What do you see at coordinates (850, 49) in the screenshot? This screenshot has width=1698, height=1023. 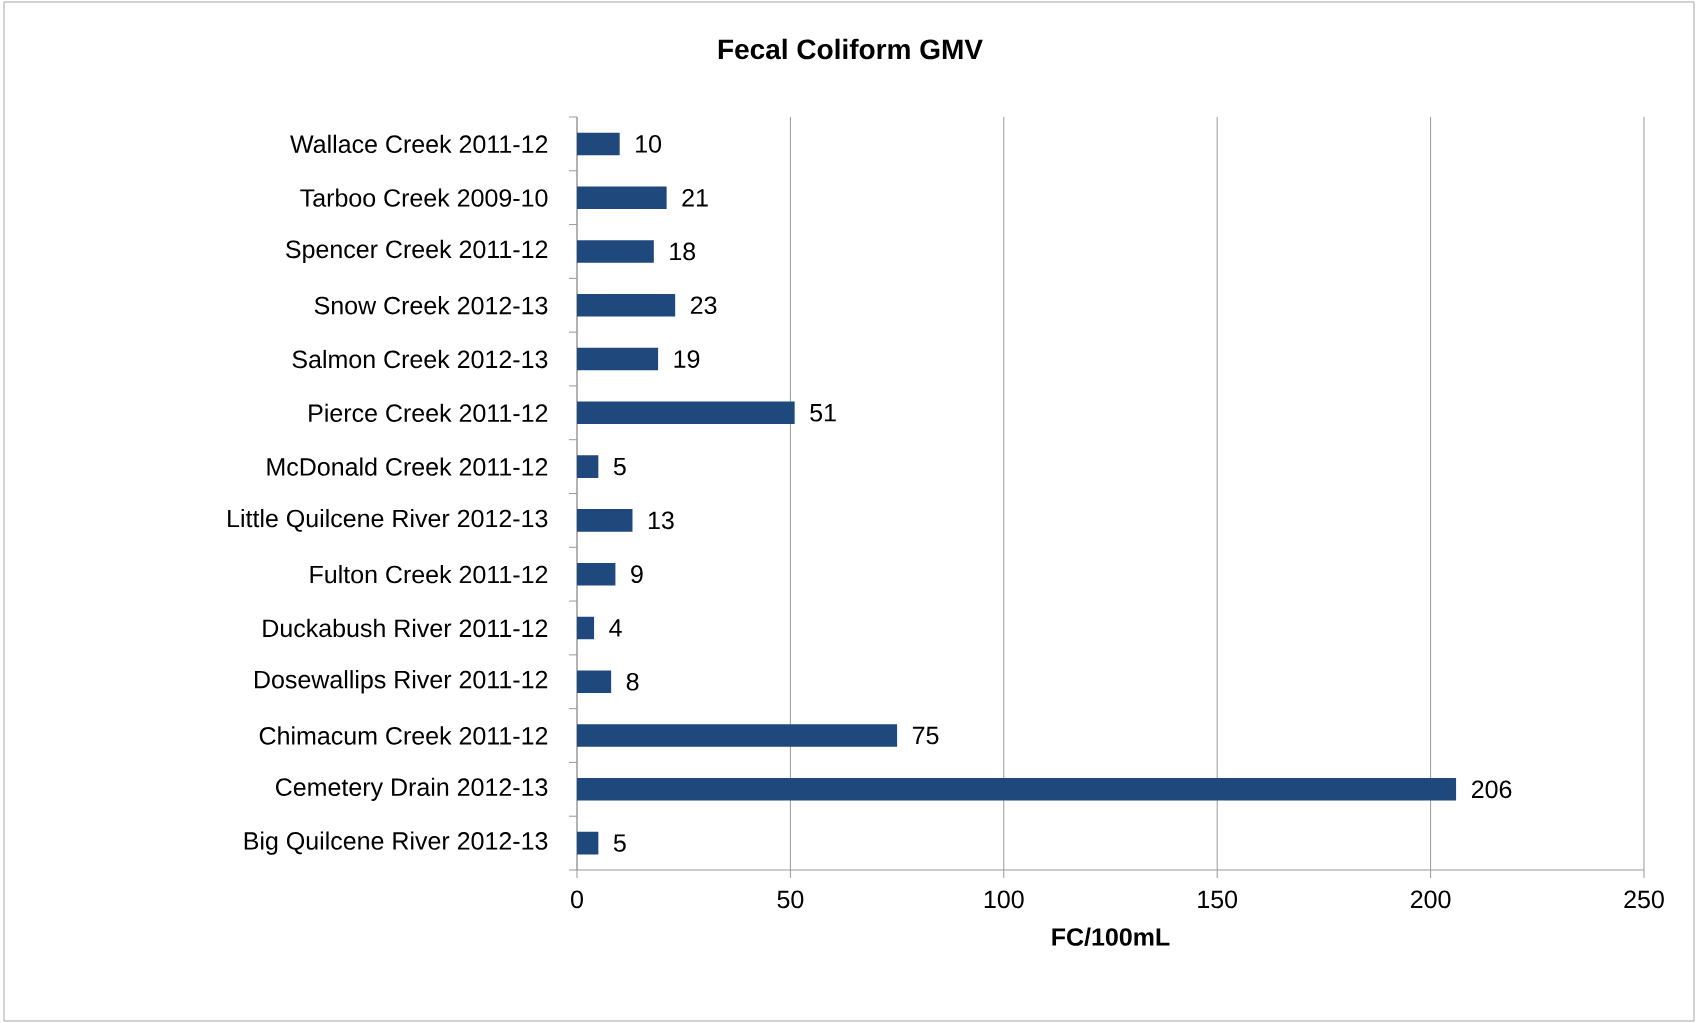 I see `chart-title: Fecal Coliform GMV` at bounding box center [850, 49].